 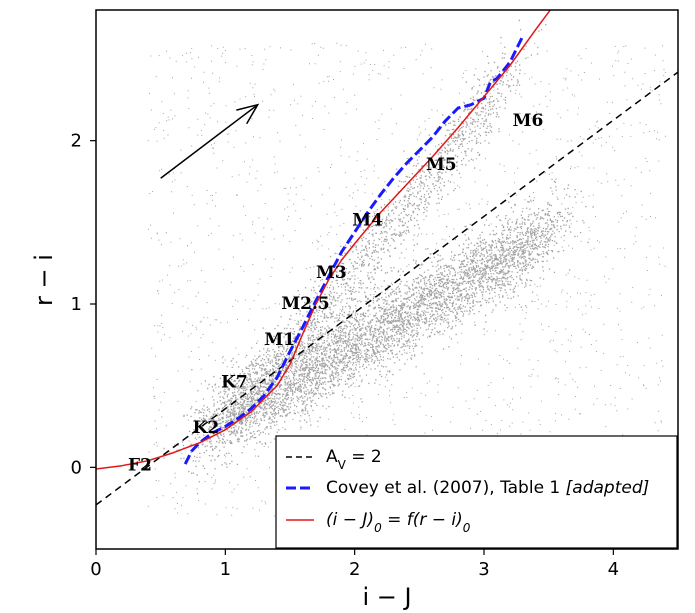 I want to click on spectral-type-m6: M6, so click(x=528, y=121).